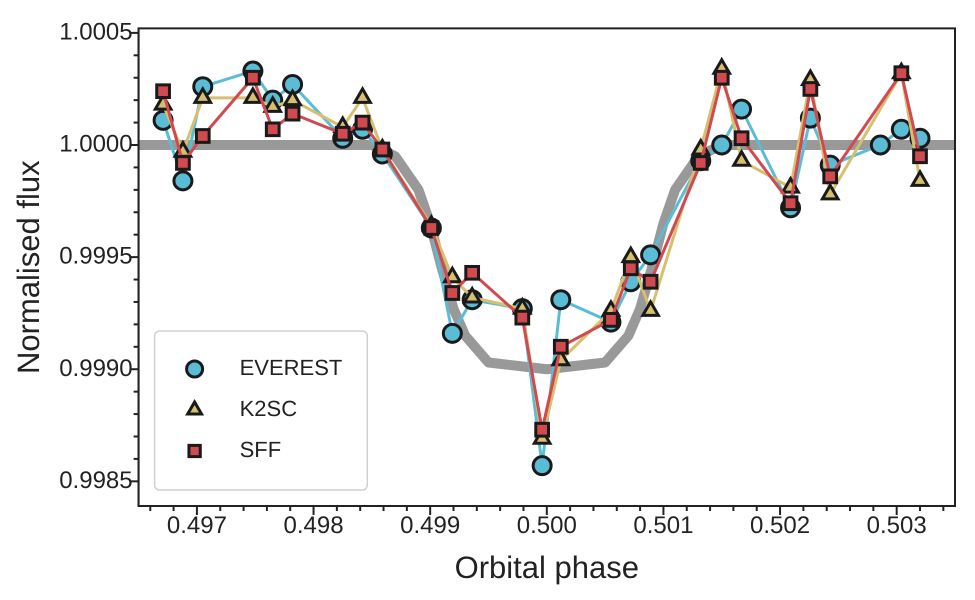 The image size is (975, 600). Describe the element at coordinates (196, 526) in the screenshot. I see `x-tick-label: 0.497` at that location.